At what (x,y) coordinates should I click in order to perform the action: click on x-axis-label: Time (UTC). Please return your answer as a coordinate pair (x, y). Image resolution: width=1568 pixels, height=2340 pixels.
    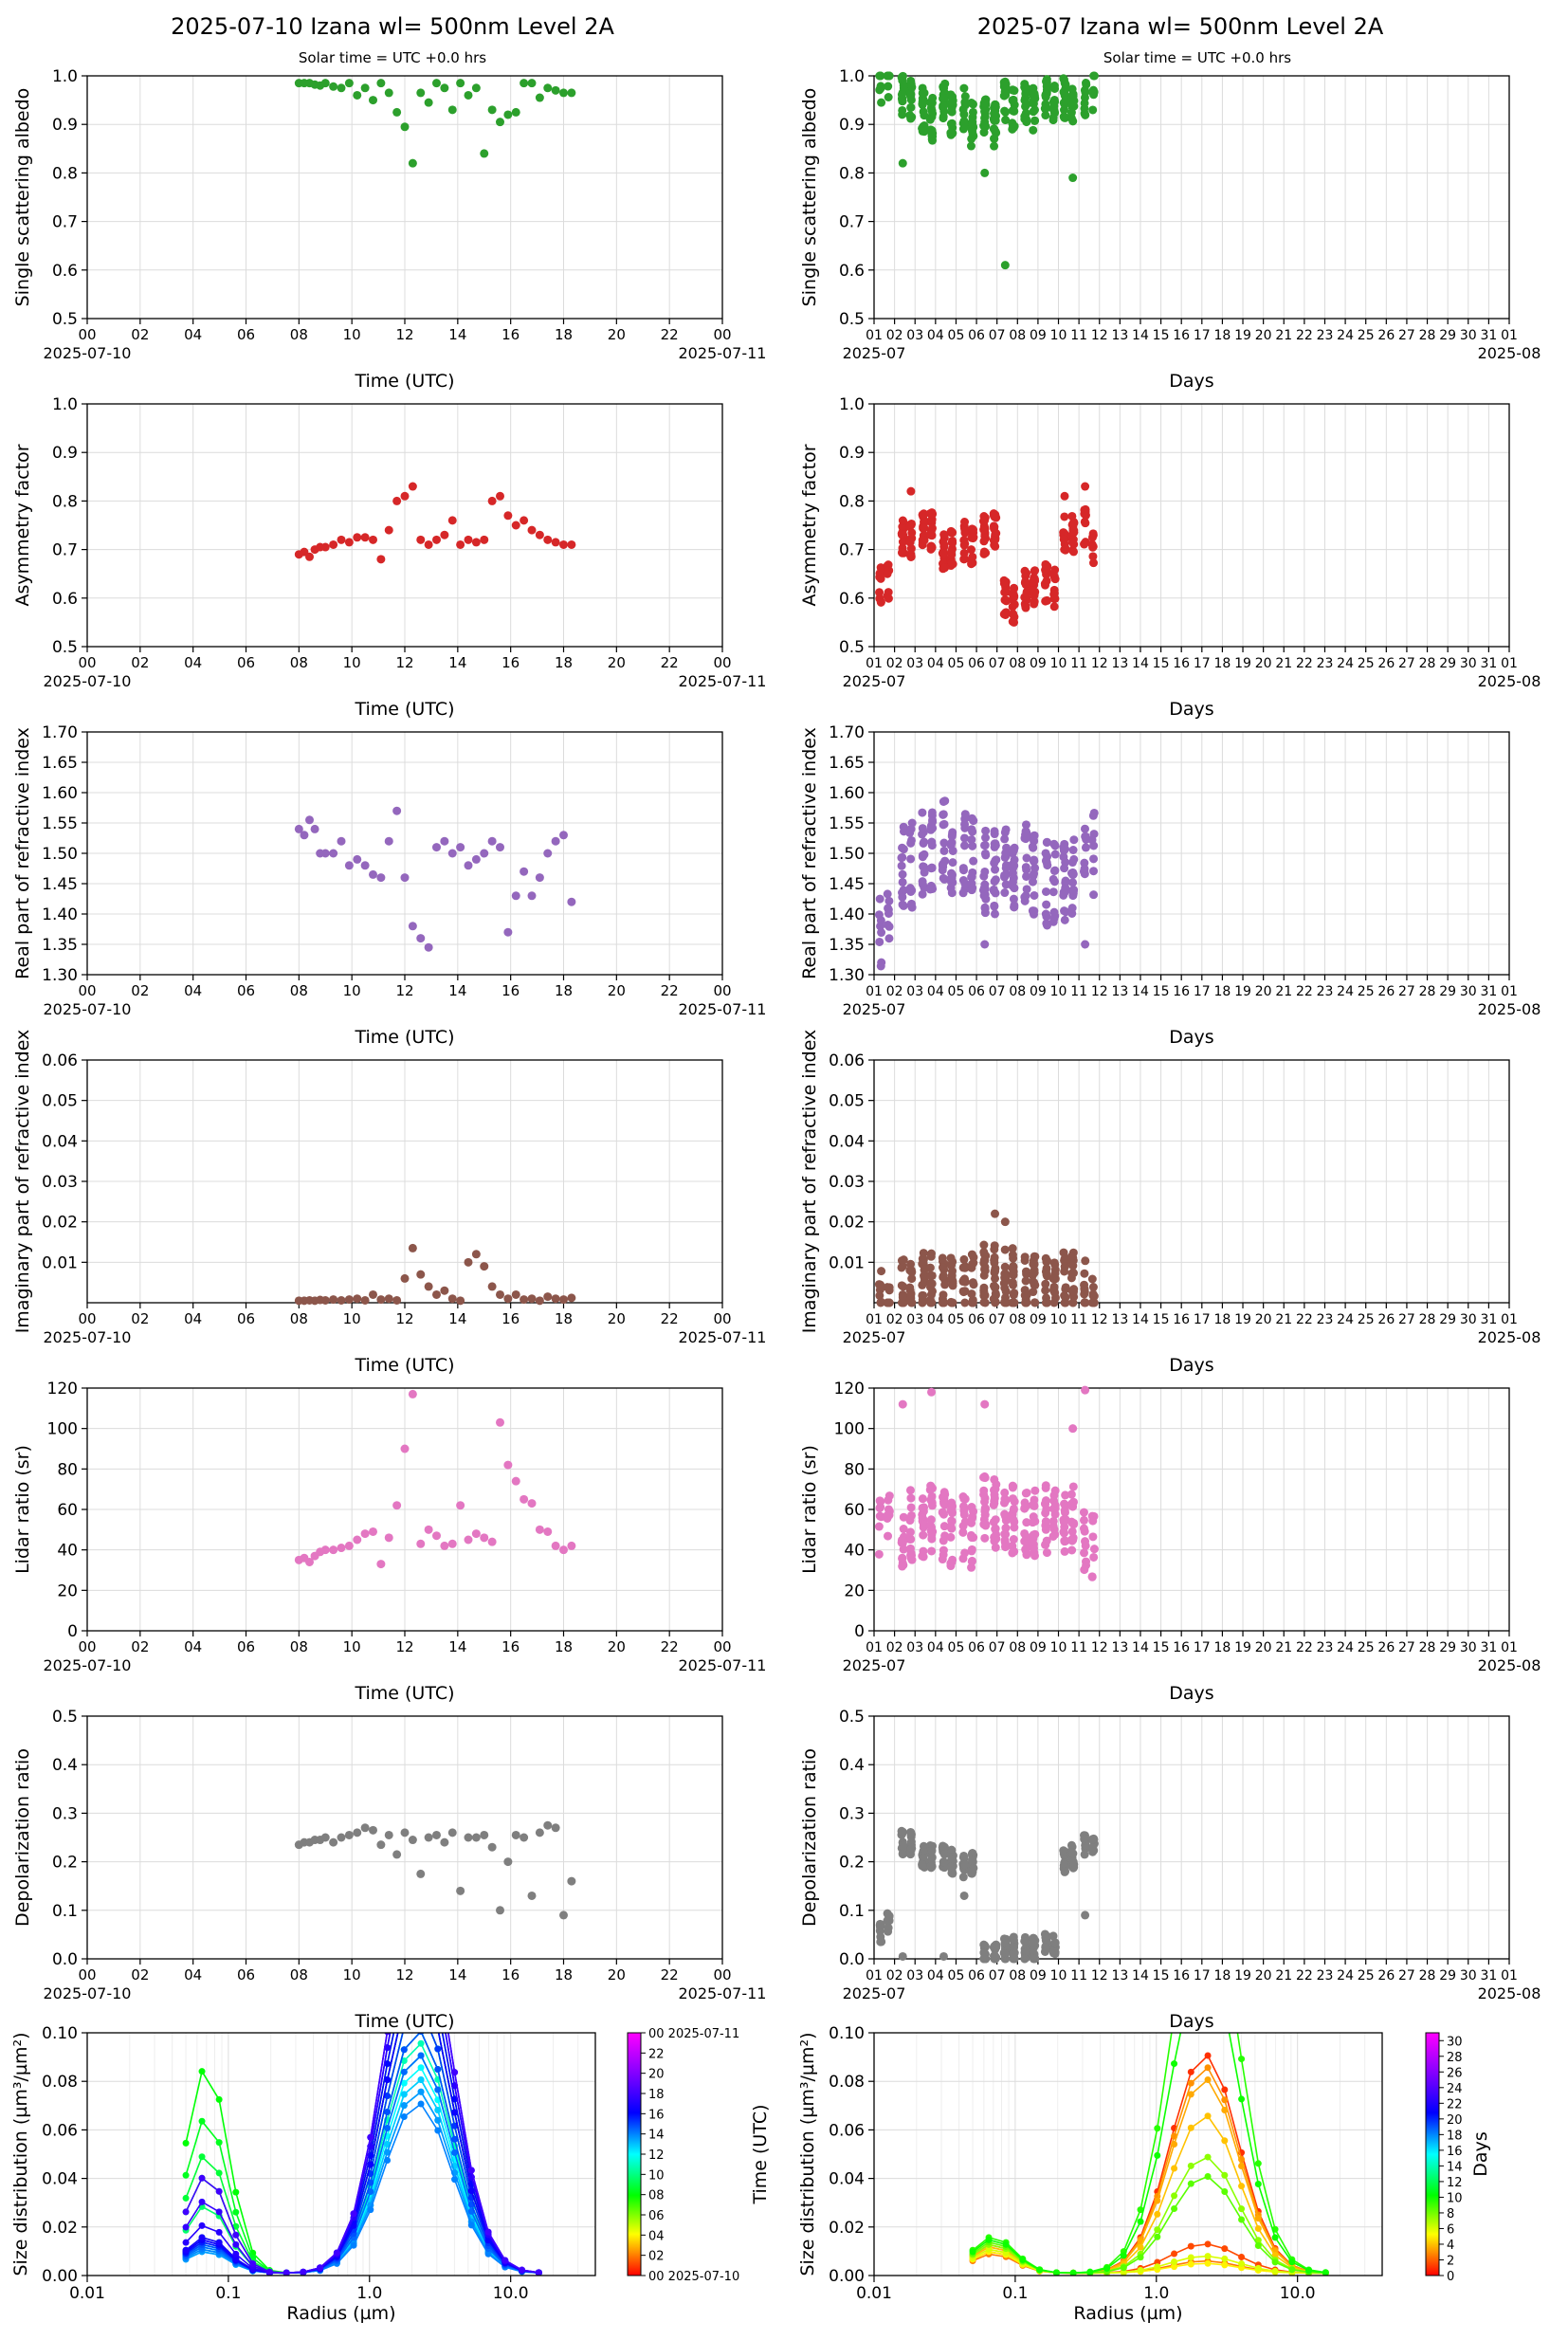
    Looking at the image, I should click on (404, 1365).